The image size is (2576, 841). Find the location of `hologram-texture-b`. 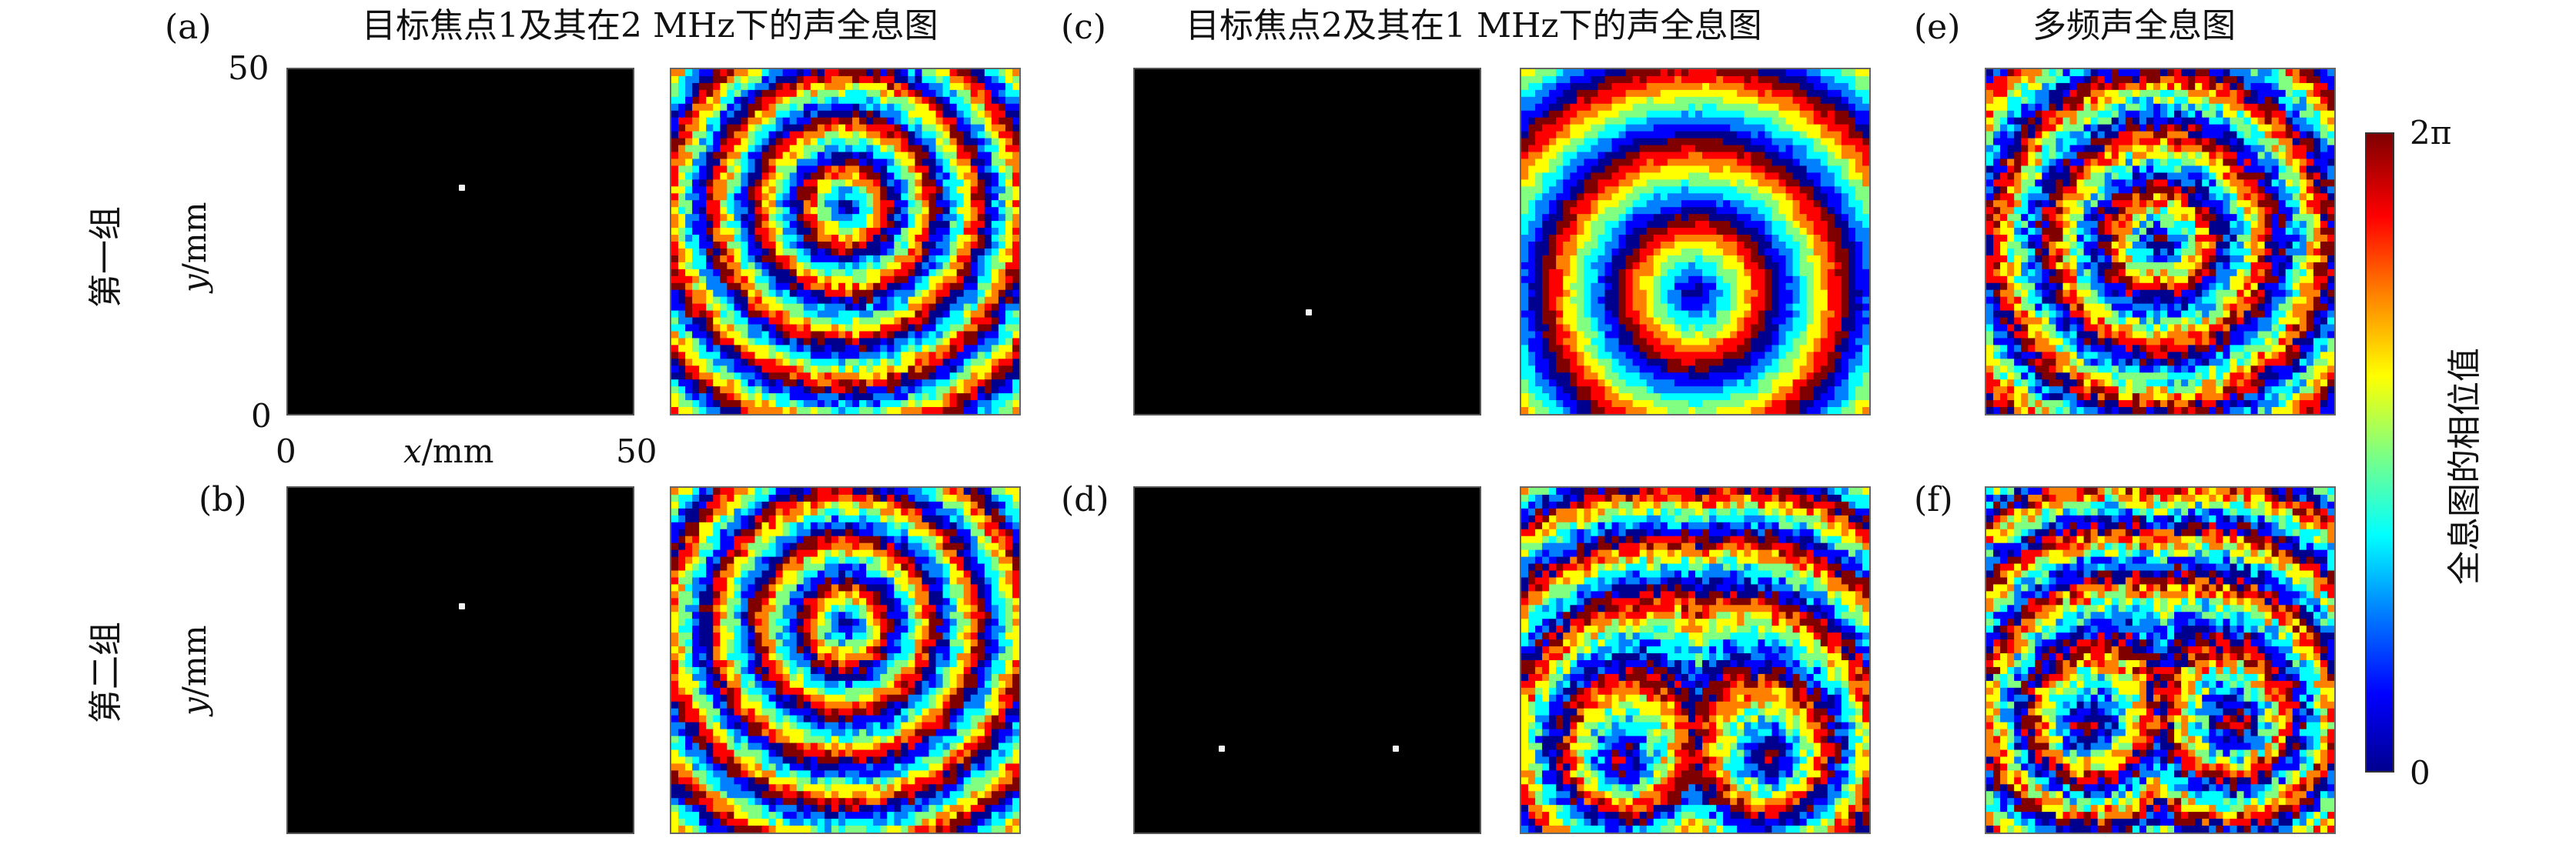

hologram-texture-b is located at coordinates (845, 661).